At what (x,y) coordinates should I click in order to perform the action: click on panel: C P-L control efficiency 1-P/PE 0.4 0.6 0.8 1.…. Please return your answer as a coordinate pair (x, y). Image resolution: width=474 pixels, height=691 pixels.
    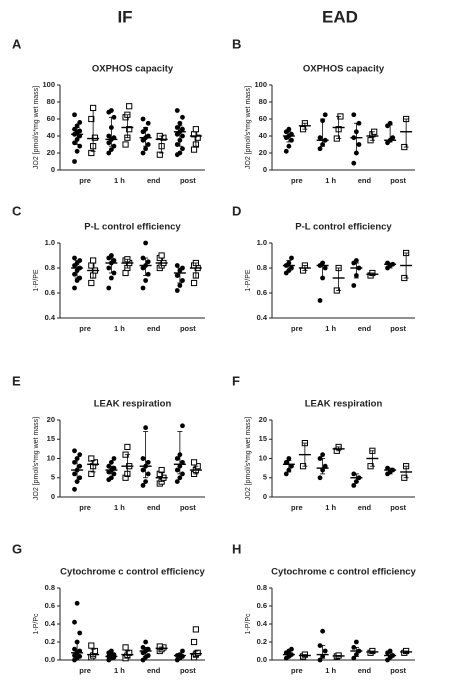
    Looking at the image, I should click on (108, 268).